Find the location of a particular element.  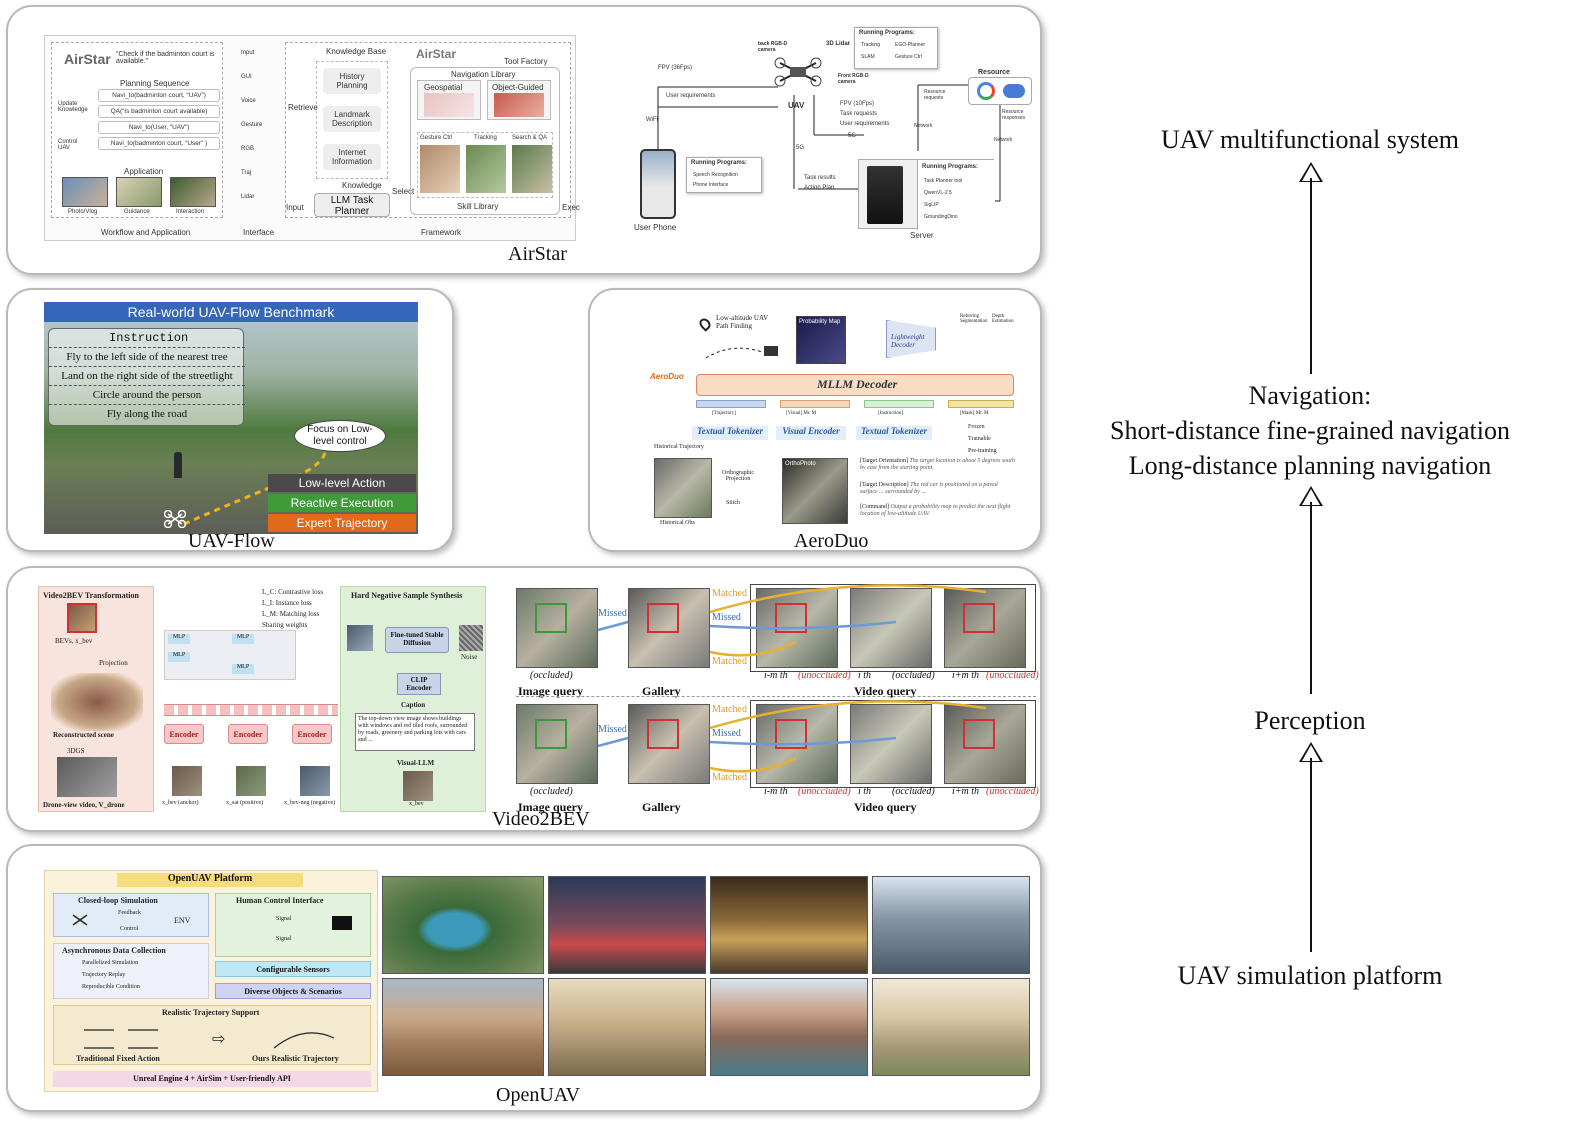

xbev-label: x_bev is located at coordinates (416, 804).